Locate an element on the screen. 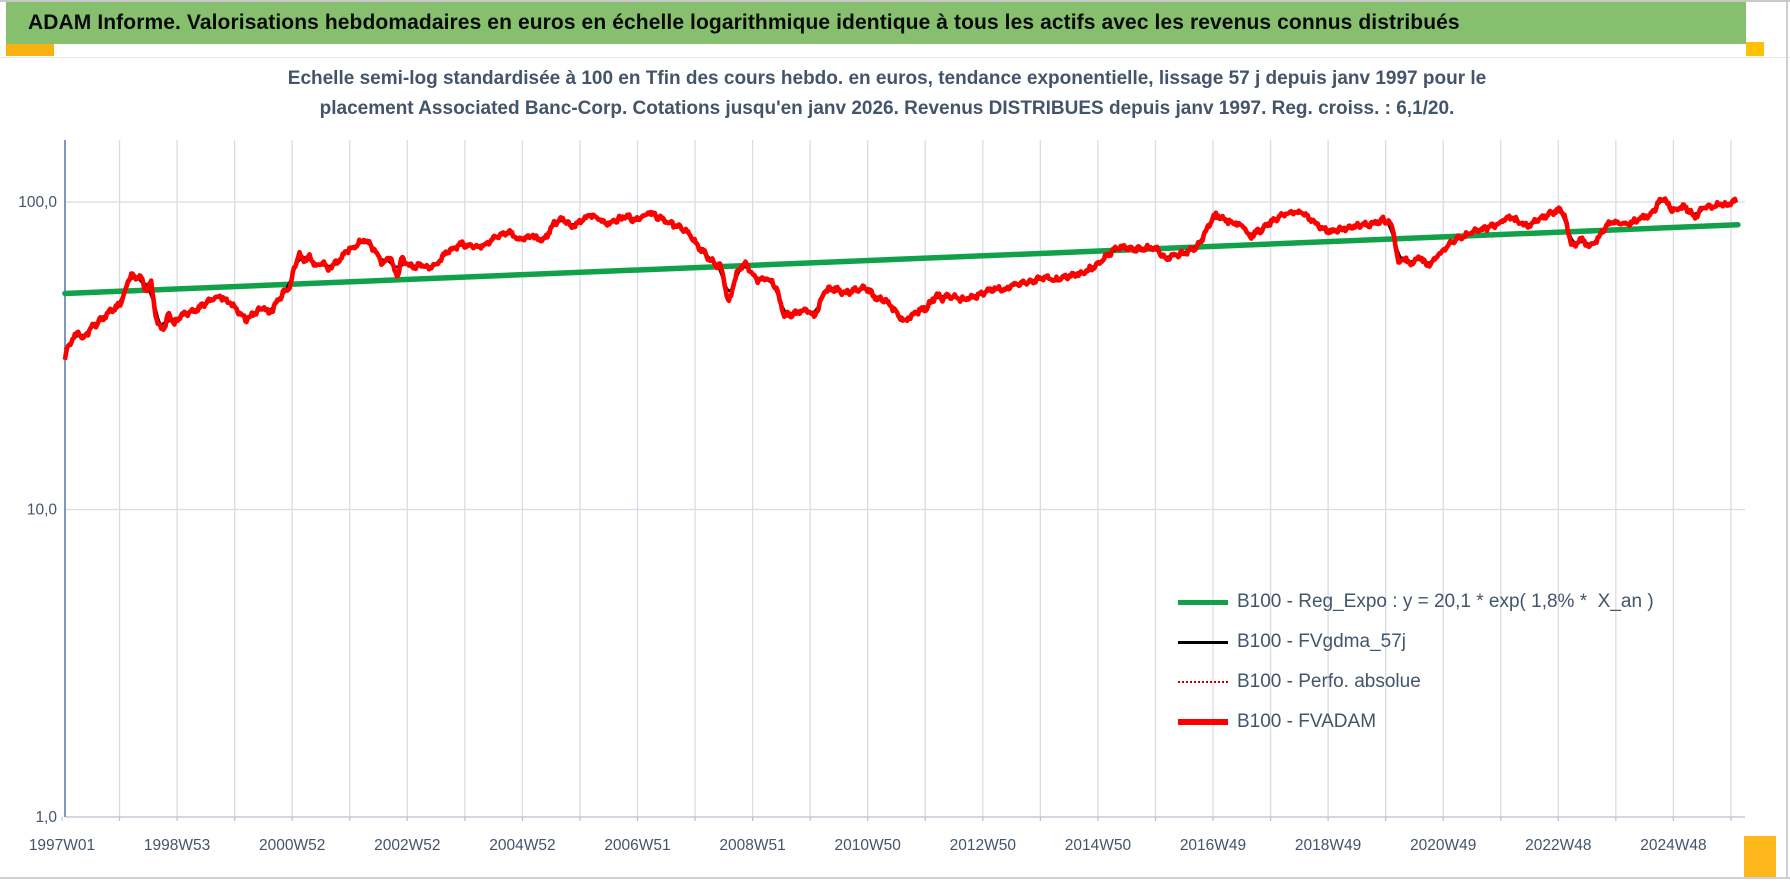 The width and height of the screenshot is (1790, 888). legend-item-fvadam: B100 - FVADAM is located at coordinates (1416, 722).